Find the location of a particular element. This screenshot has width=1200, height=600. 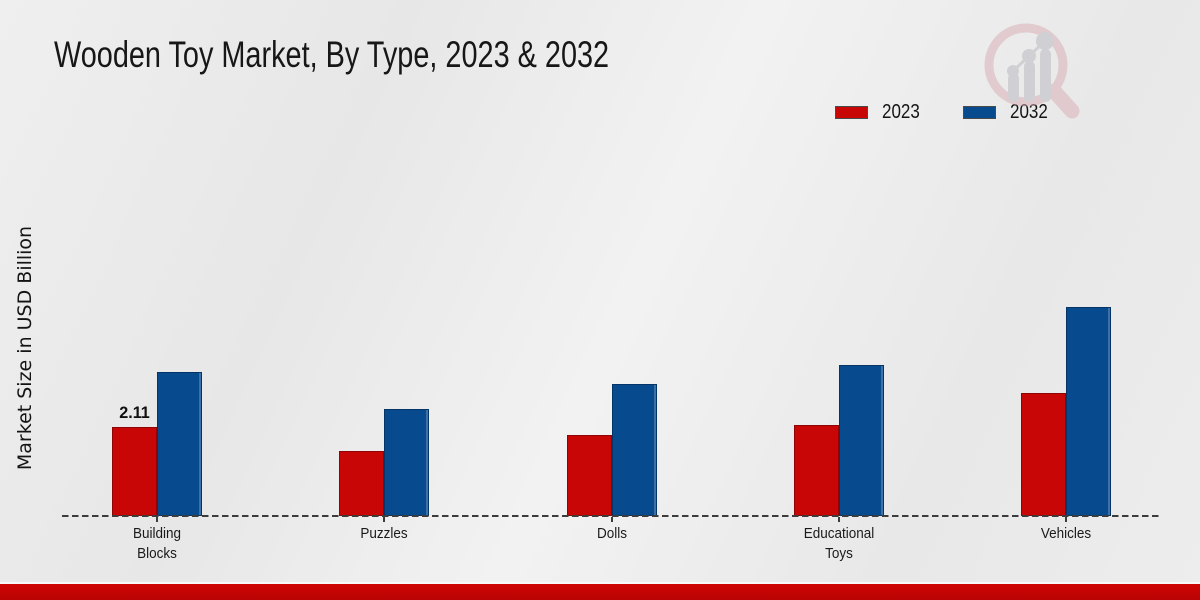

legend: 2023 2032 is located at coordinates (944, 112).